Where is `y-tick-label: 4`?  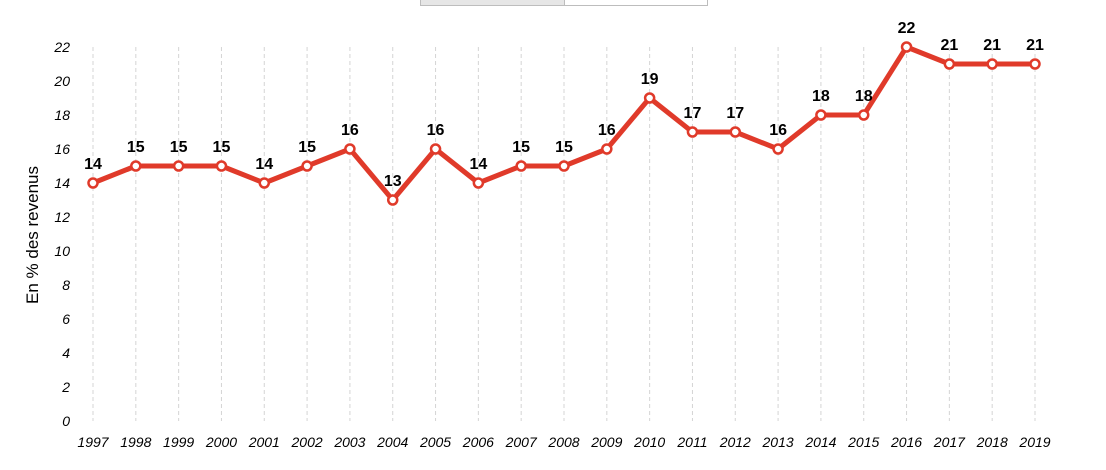 y-tick-label: 4 is located at coordinates (66, 353).